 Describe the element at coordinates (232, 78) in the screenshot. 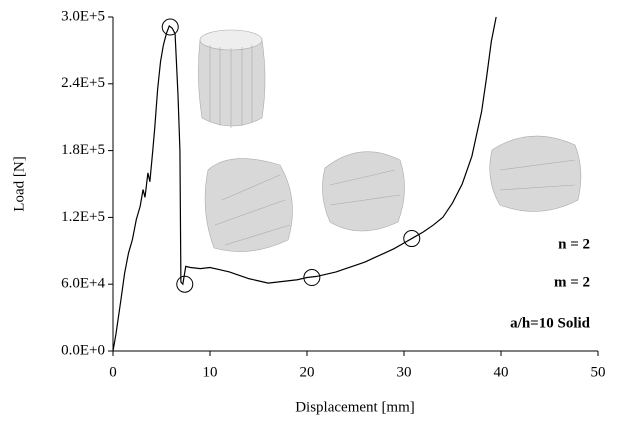

I see `shell-undeformed` at that location.